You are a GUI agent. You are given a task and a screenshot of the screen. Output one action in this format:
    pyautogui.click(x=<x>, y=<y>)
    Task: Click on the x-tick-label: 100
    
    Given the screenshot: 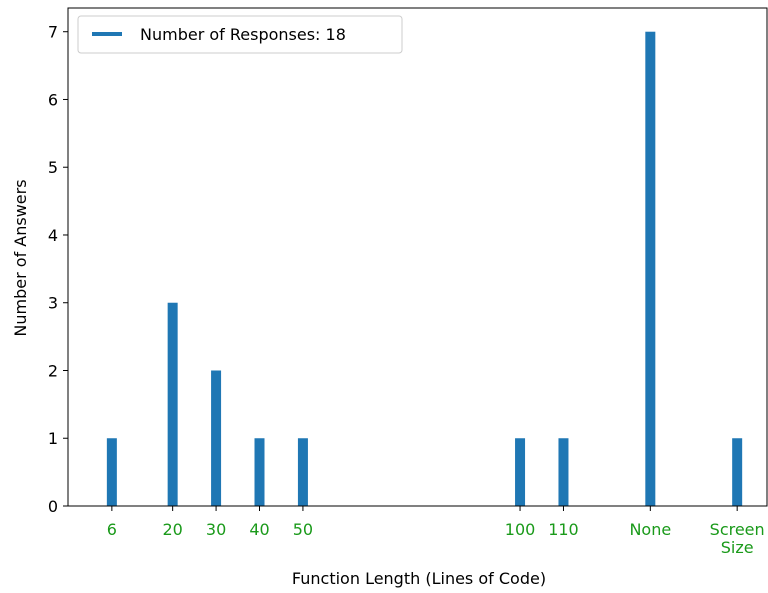 What is the action you would take?
    pyautogui.click(x=520, y=529)
    